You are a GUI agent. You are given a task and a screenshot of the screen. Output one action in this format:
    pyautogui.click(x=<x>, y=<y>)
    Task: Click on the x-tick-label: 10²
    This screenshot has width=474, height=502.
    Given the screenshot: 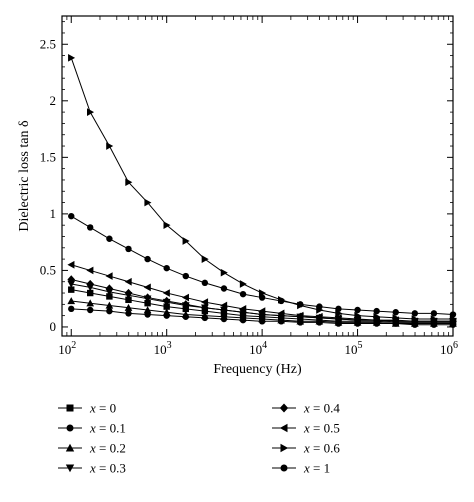 What is the action you would take?
    pyautogui.click(x=67, y=348)
    